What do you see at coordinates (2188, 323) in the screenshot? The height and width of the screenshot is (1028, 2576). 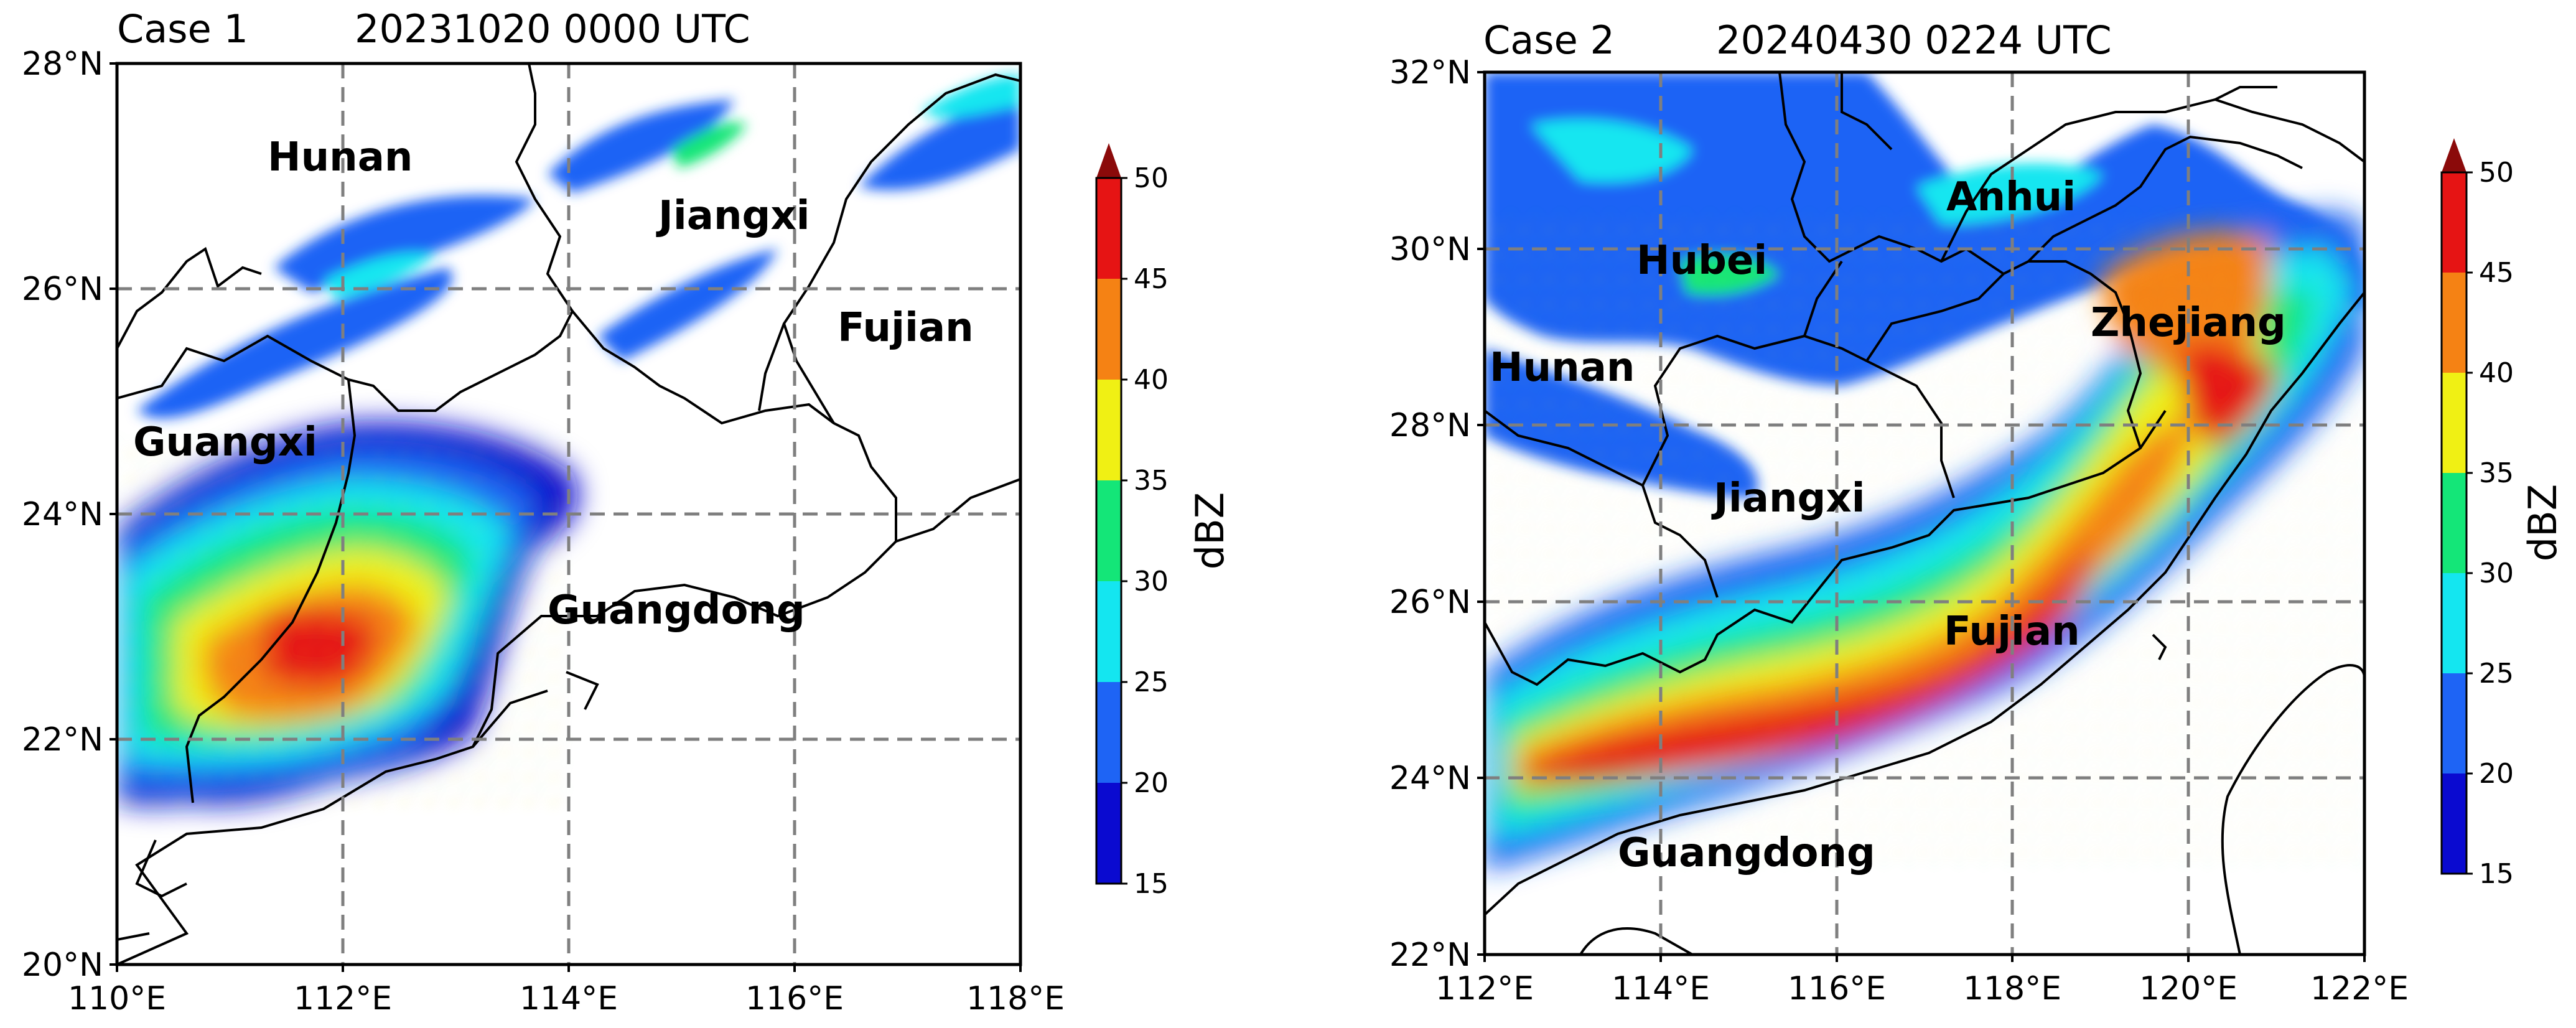 I see `province-label: Zhejiang` at bounding box center [2188, 323].